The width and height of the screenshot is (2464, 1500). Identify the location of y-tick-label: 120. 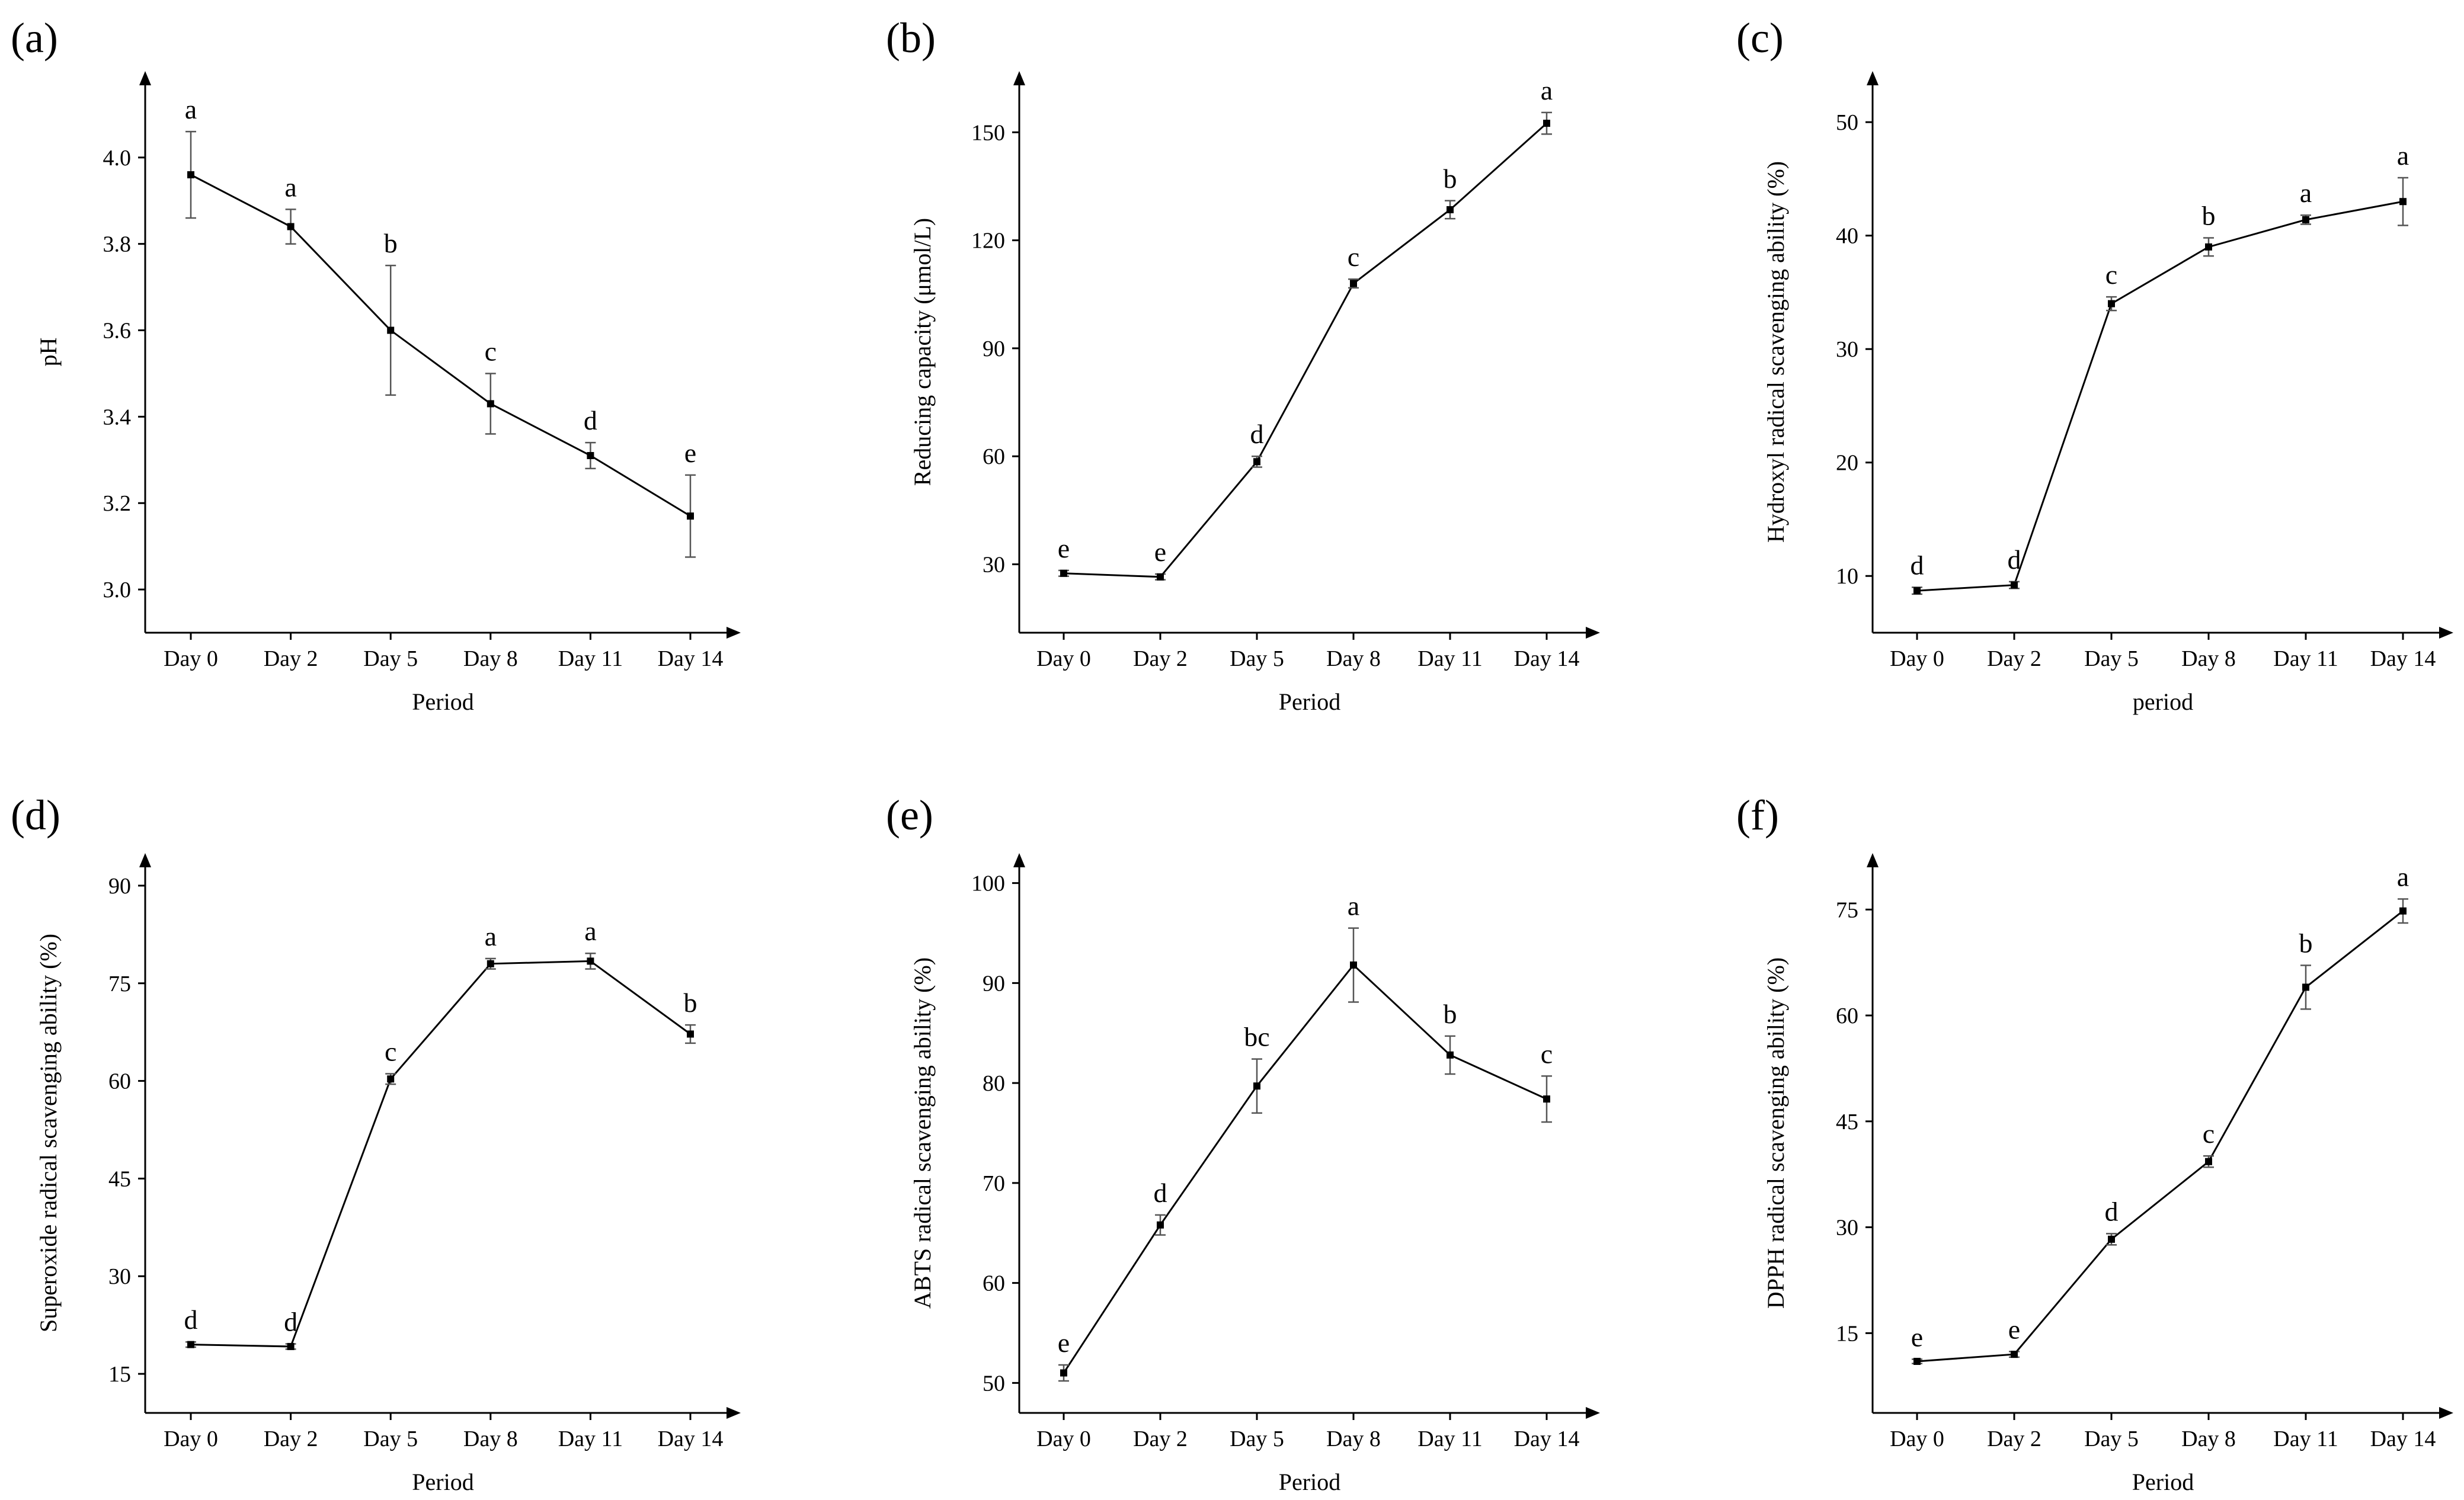
(988, 241).